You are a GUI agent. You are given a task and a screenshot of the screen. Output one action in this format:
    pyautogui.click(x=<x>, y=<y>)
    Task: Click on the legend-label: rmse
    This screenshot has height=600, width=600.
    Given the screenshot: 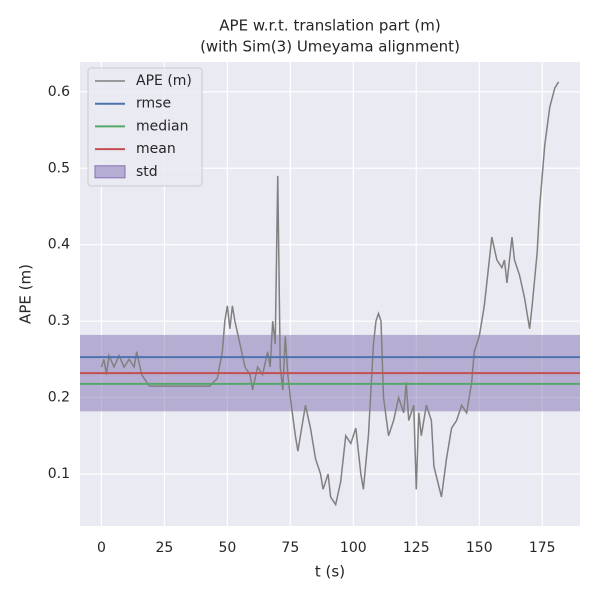 What is the action you would take?
    pyautogui.click(x=153, y=104)
    